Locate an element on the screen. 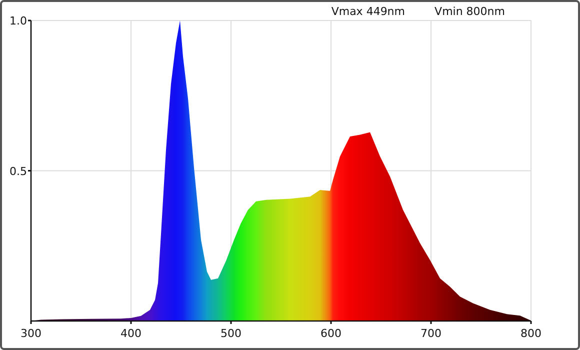 This screenshot has height=350, width=580. x-tick-label: 600 is located at coordinates (331, 333).